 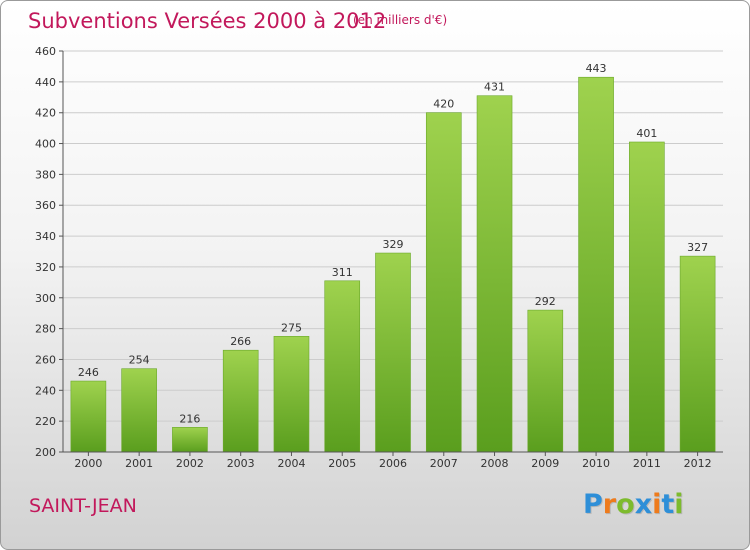 What do you see at coordinates (190, 463) in the screenshot?
I see `x-tick-label: 2002` at bounding box center [190, 463].